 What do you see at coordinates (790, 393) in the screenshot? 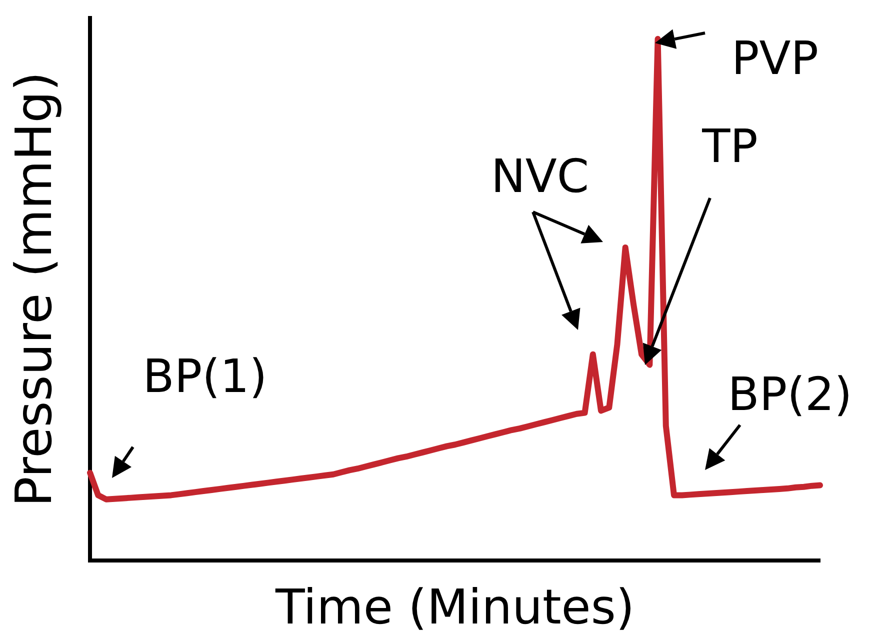
I see `annotation: BP(2)` at bounding box center [790, 393].